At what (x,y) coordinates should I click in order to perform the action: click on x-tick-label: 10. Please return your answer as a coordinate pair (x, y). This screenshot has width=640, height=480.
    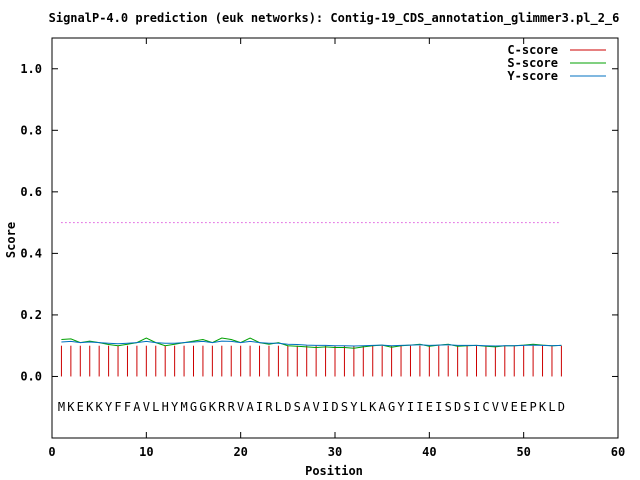
    Looking at the image, I should click on (146, 452).